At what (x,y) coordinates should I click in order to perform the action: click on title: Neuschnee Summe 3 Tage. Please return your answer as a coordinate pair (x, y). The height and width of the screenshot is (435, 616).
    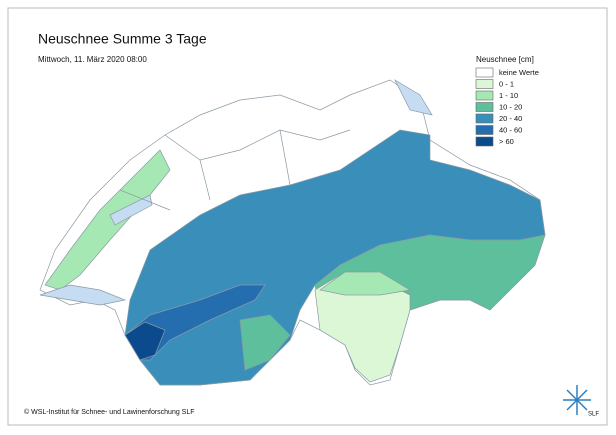
    Looking at the image, I should click on (122, 39).